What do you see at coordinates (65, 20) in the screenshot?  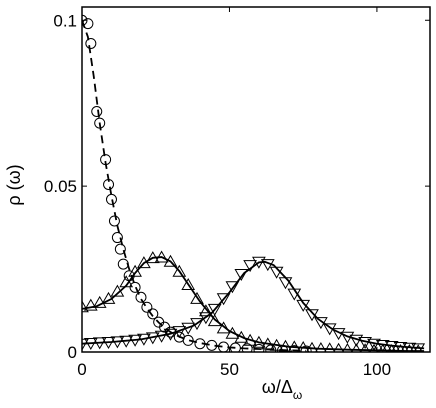 I see `y-tick-label: 0.1` at bounding box center [65, 20].